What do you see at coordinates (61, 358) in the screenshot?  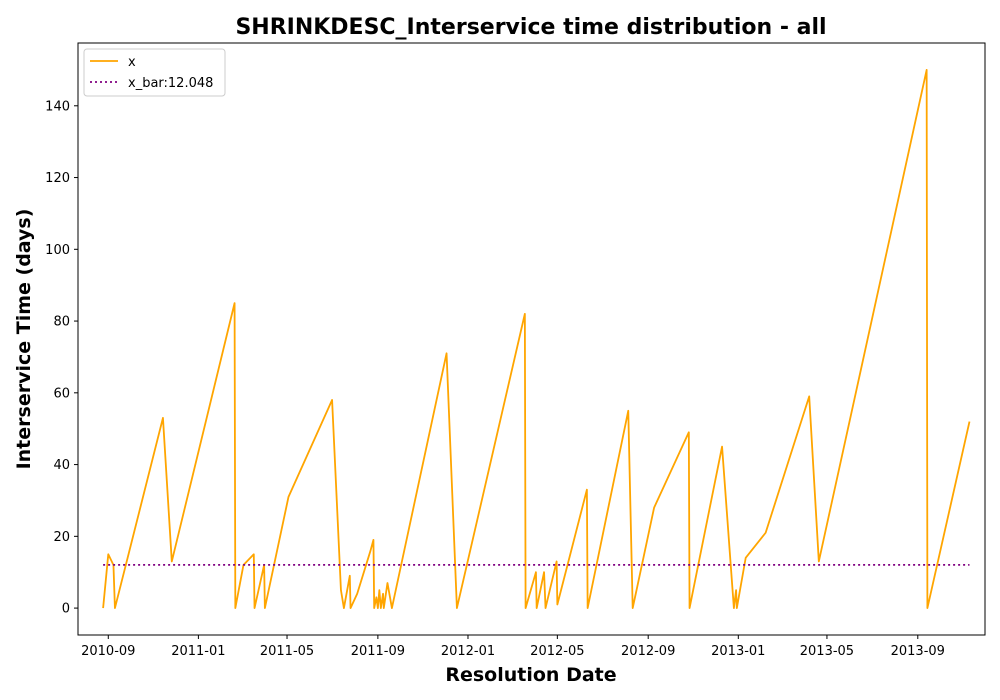 I see `y-axis: 0 20 40 60 80 100 120 140` at bounding box center [61, 358].